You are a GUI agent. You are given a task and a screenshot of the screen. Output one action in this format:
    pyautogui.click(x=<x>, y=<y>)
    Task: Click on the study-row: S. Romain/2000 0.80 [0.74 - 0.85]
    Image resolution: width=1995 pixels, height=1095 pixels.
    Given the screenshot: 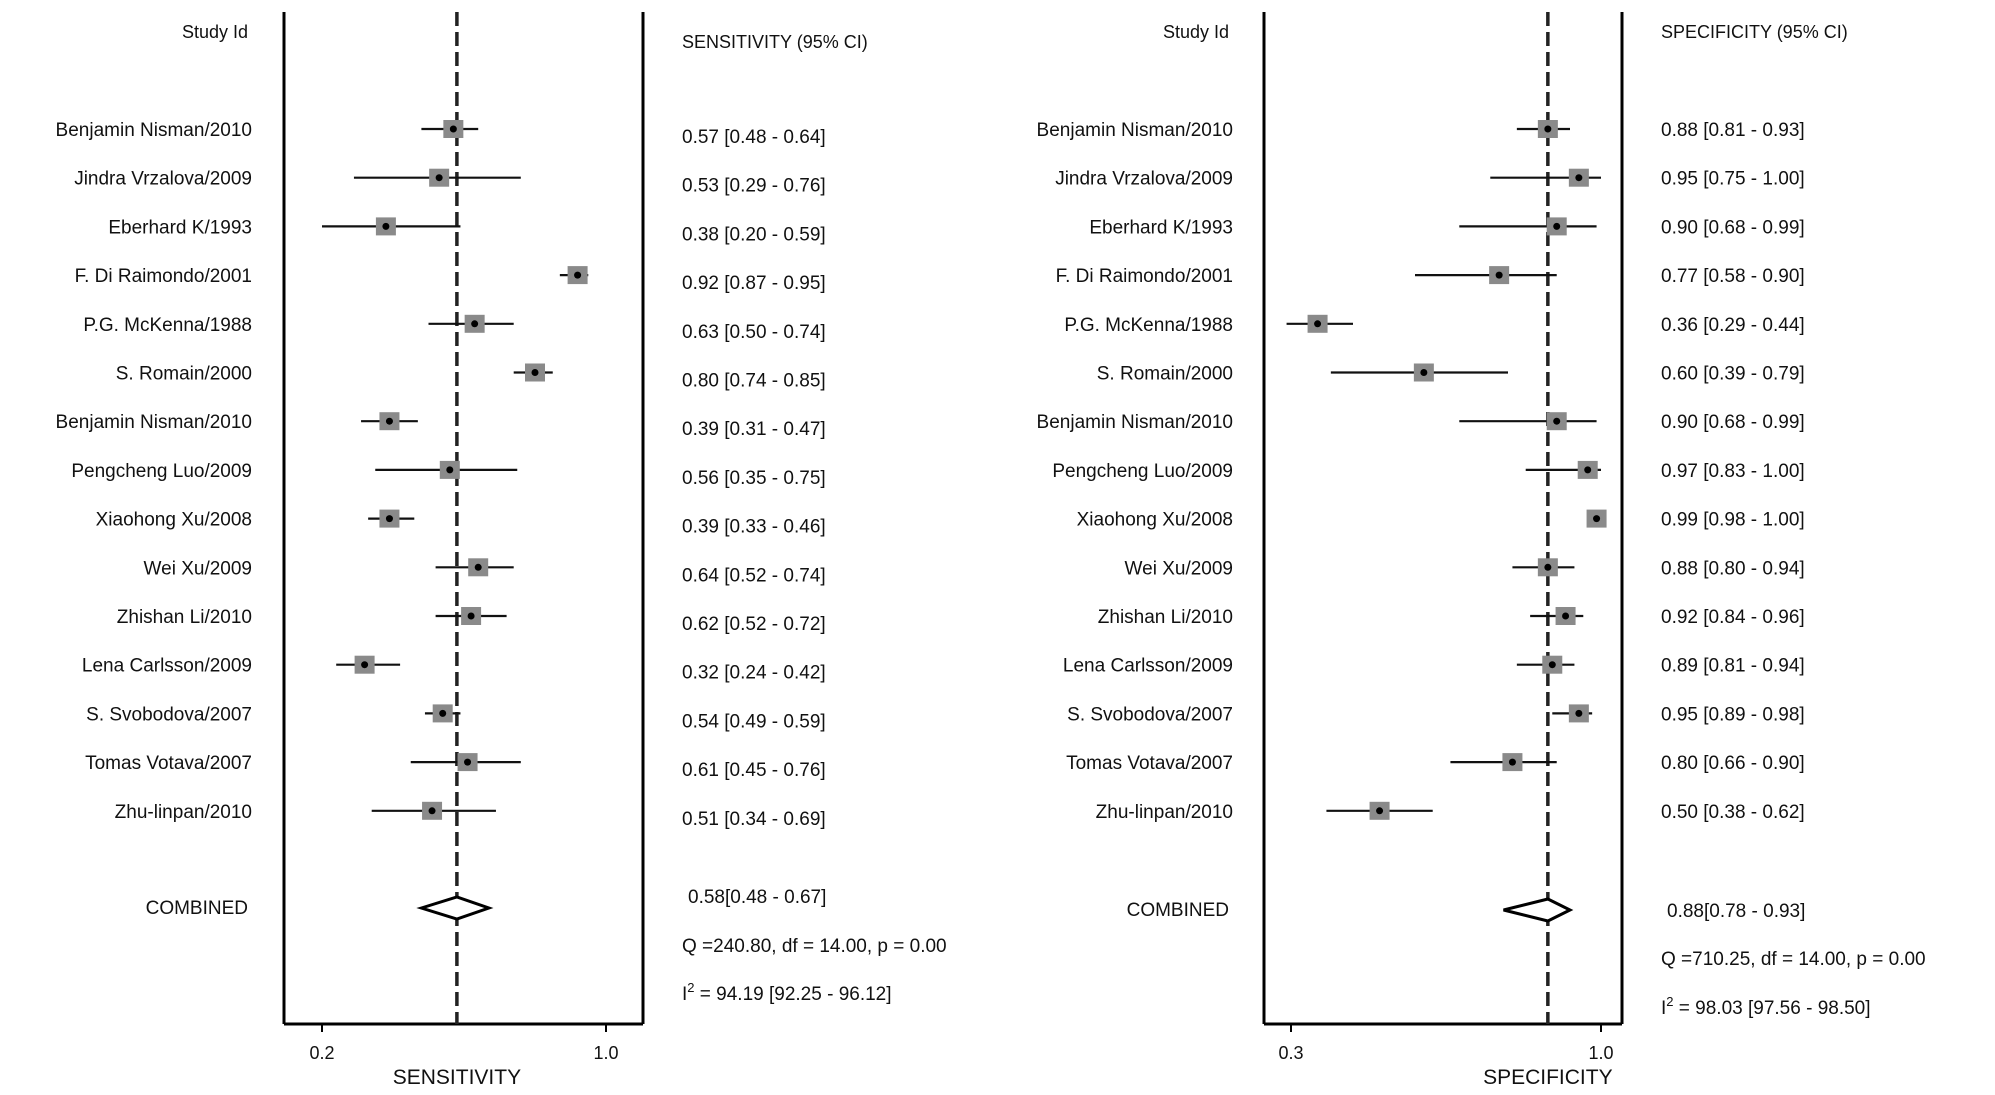 What is the action you would take?
    pyautogui.click(x=471, y=377)
    